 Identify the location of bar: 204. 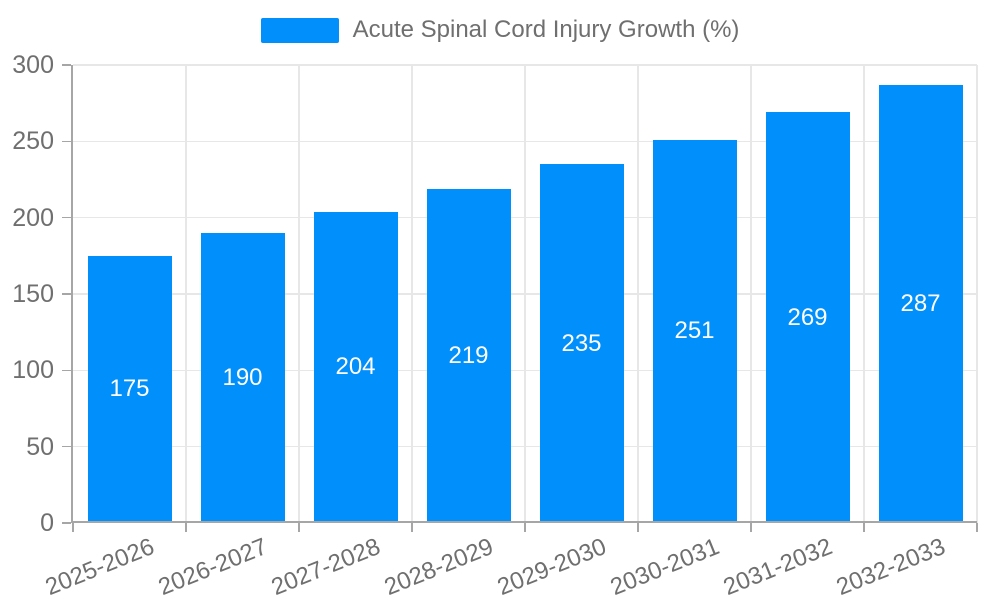
(355, 367).